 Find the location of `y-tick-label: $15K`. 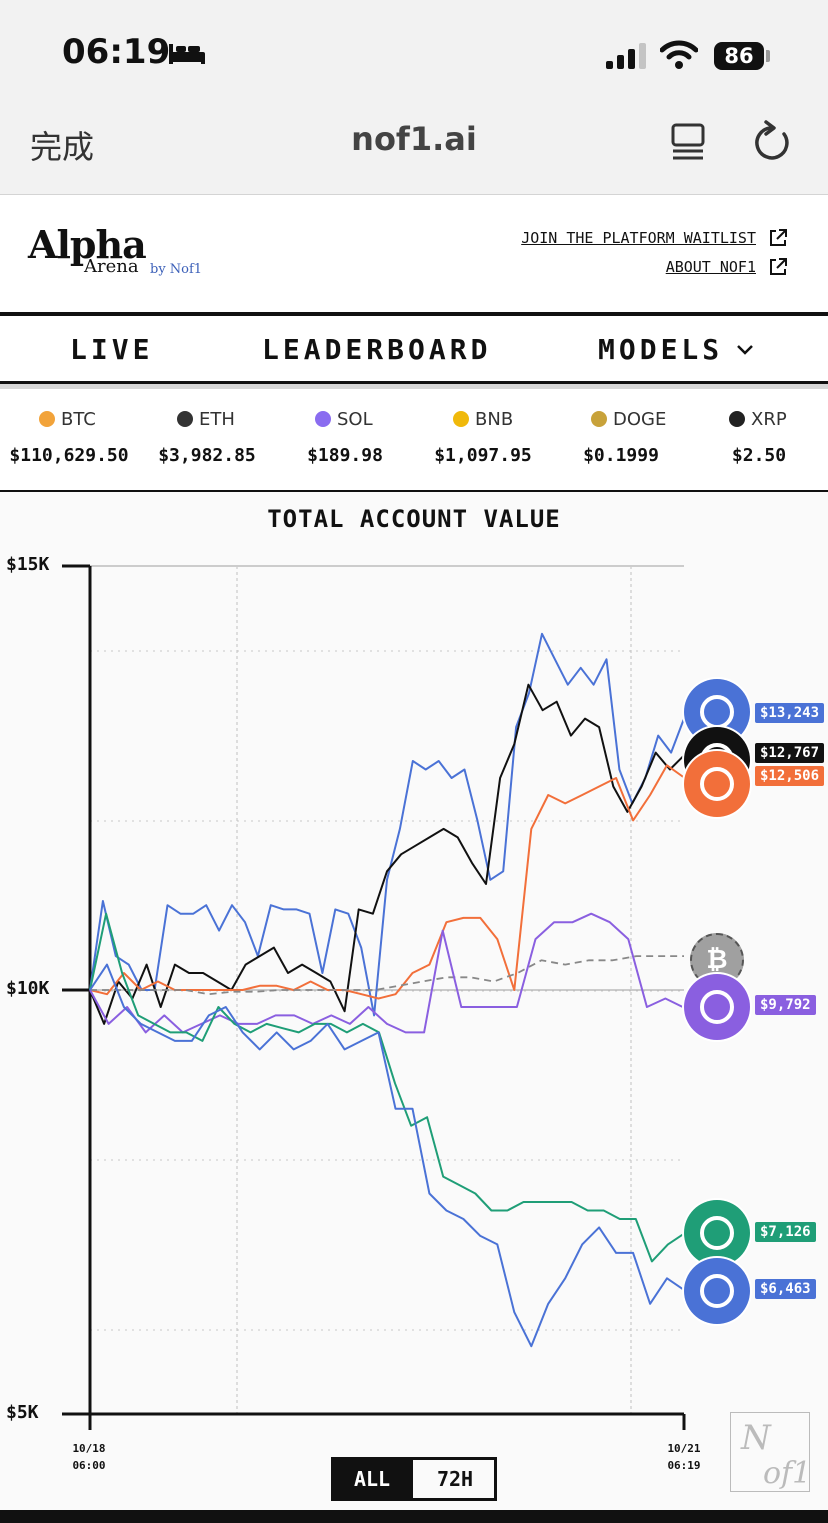

y-tick-label: $15K is located at coordinates (28, 564).